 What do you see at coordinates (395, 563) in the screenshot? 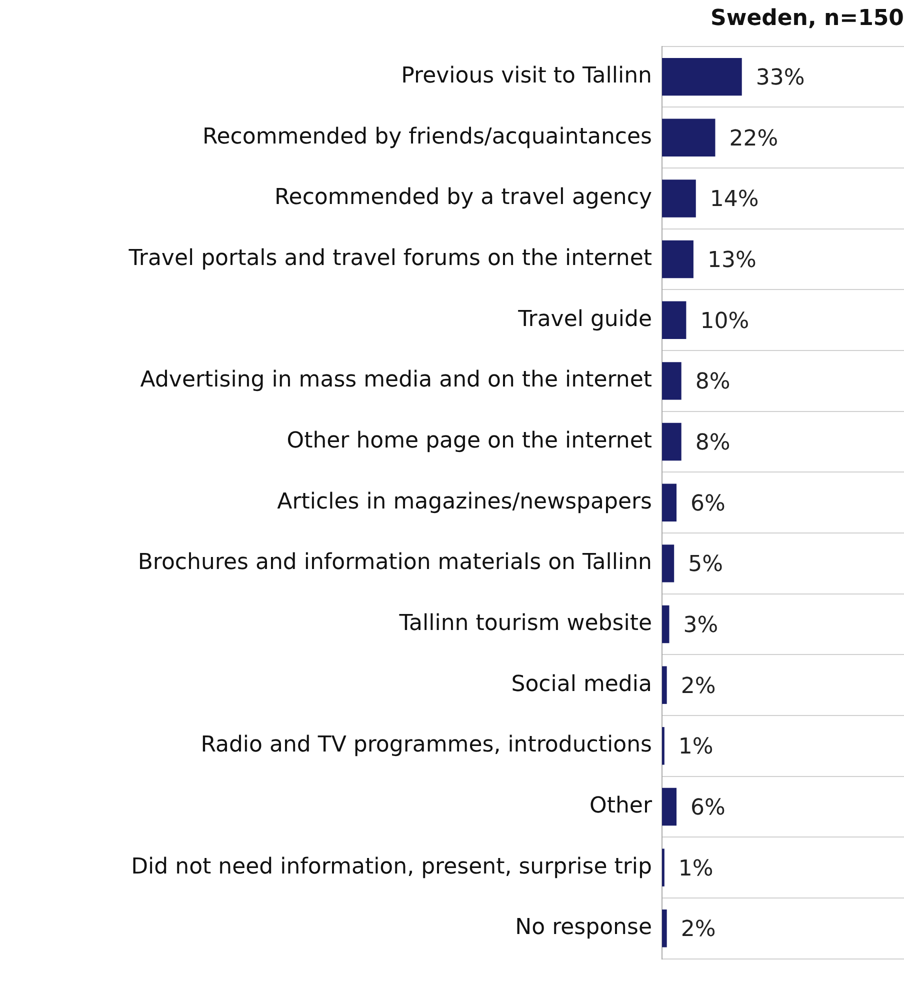
I see `y-tick-label: Brochures and information materials on Tallinn` at bounding box center [395, 563].